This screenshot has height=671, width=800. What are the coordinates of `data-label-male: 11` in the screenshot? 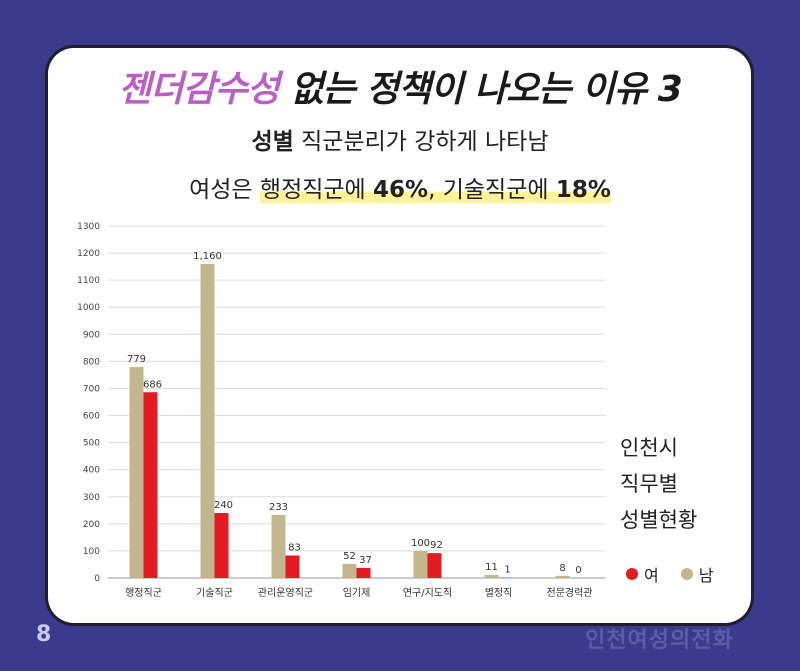 It's located at (491, 567).